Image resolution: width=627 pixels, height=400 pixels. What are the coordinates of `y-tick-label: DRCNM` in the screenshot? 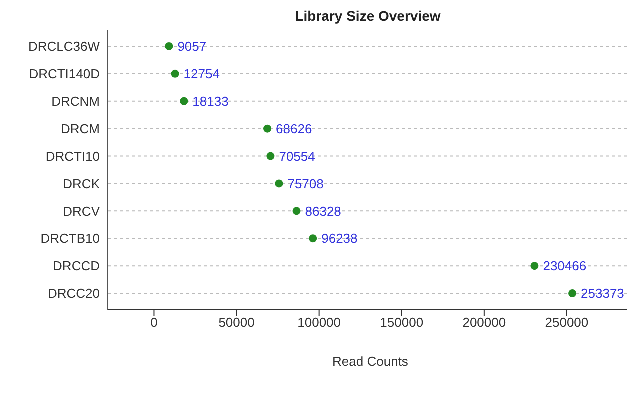 It's located at (76, 101).